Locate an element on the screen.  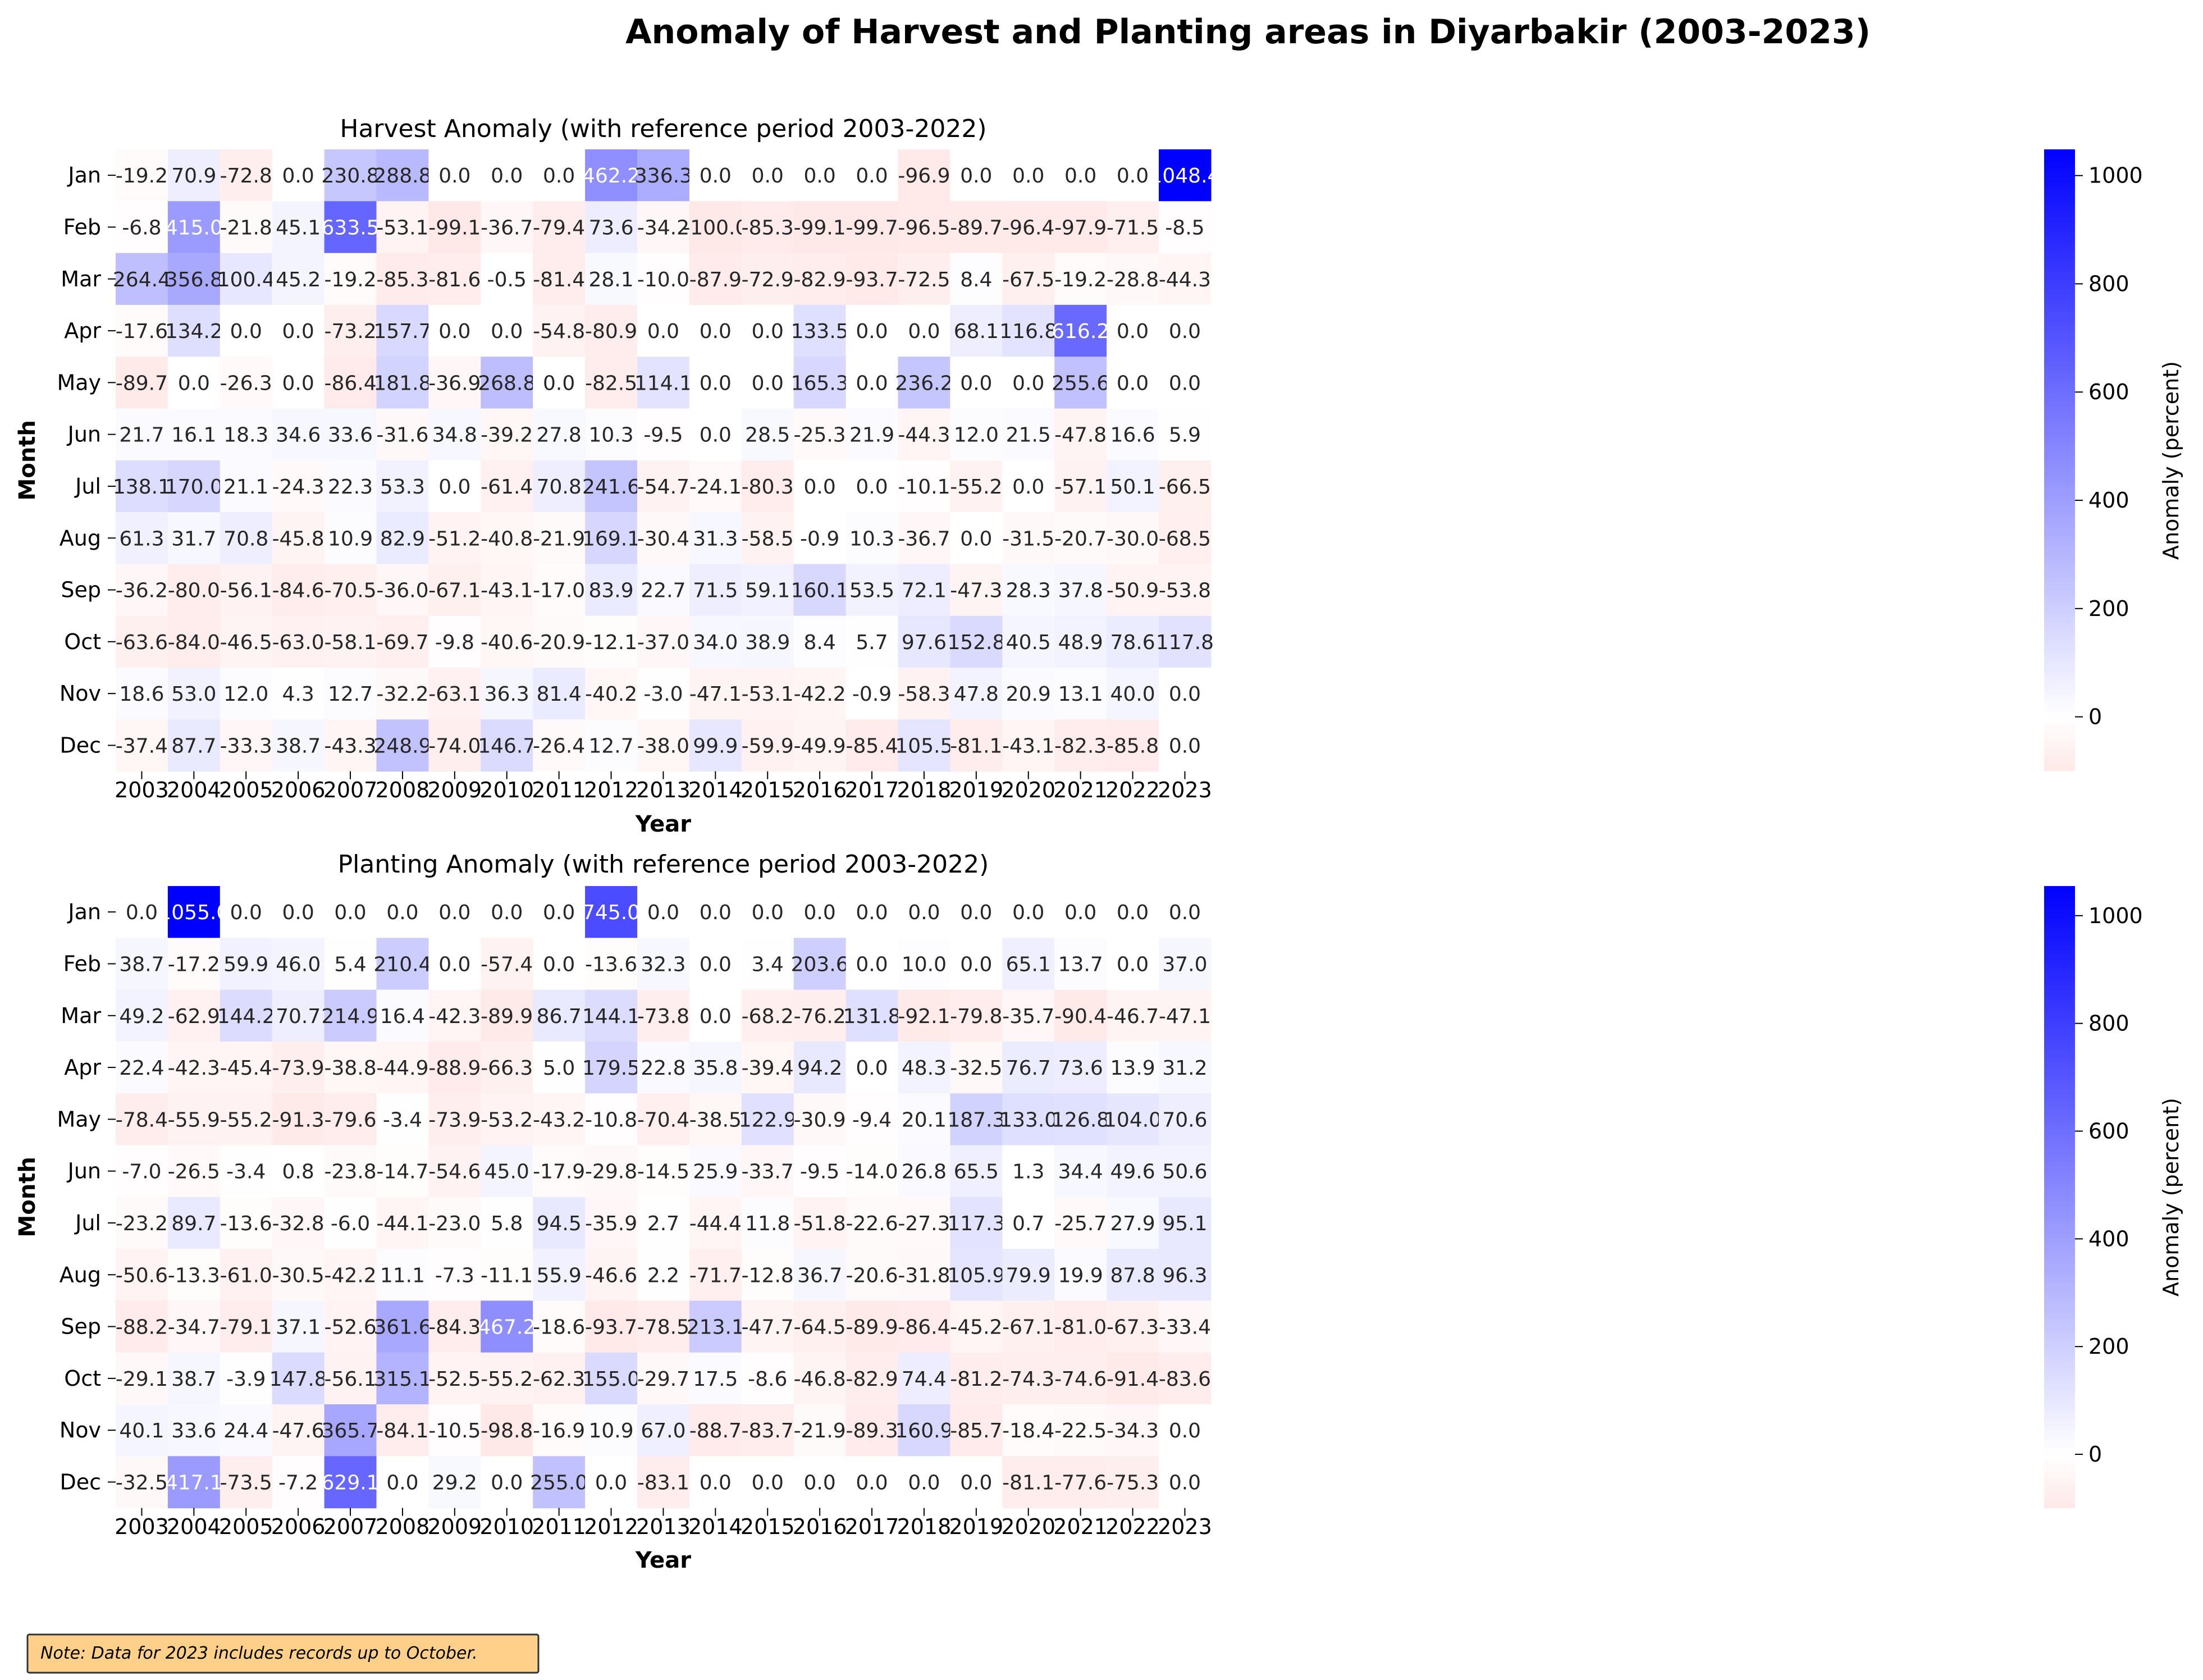
cell-label: -54.8 is located at coordinates (559, 331).